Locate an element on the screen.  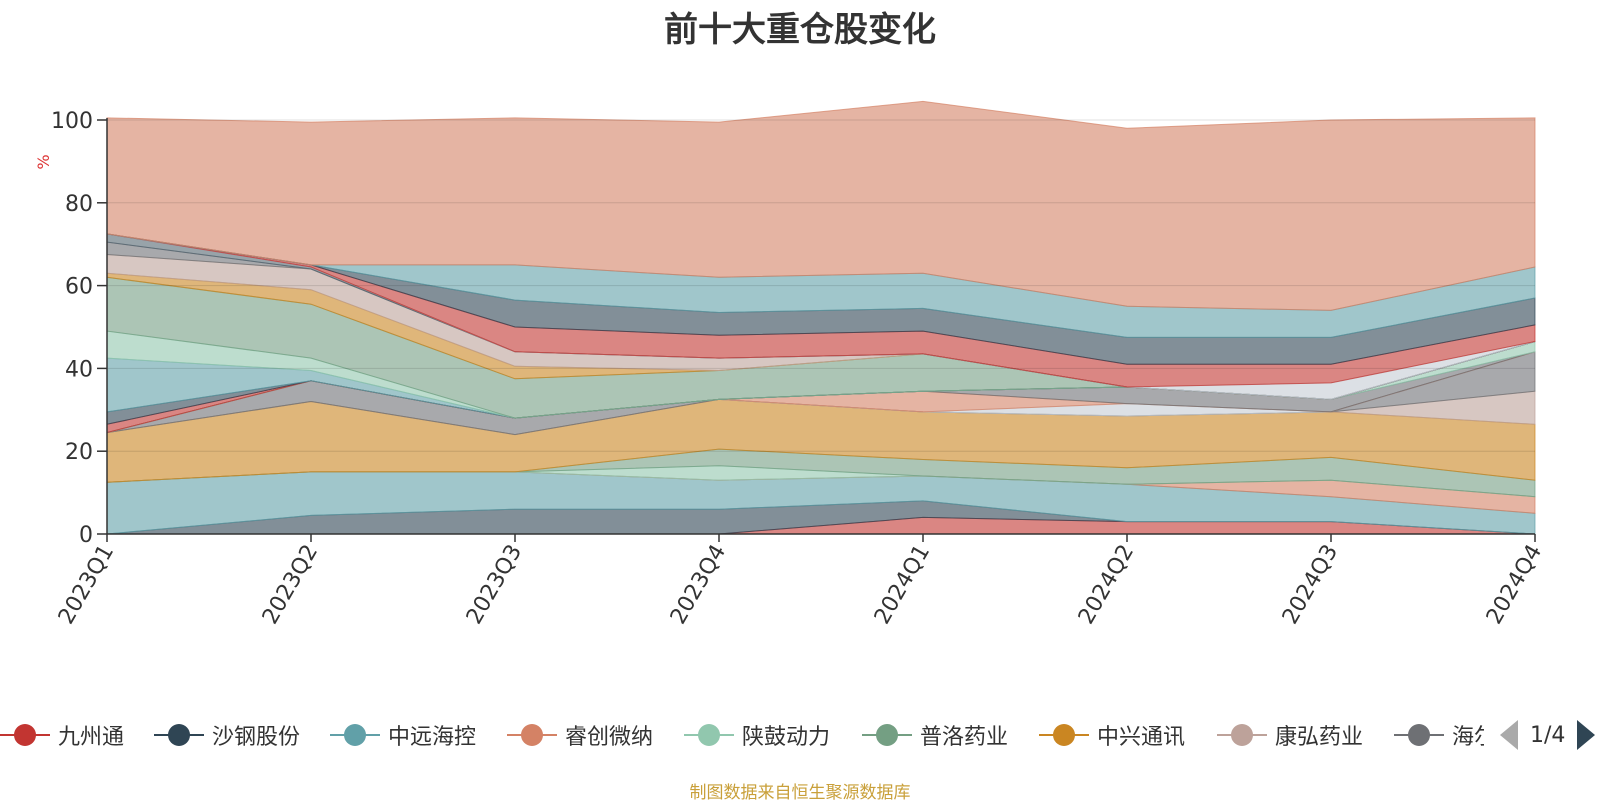
legend-item-0: 九州通 is located at coordinates (62, 735).